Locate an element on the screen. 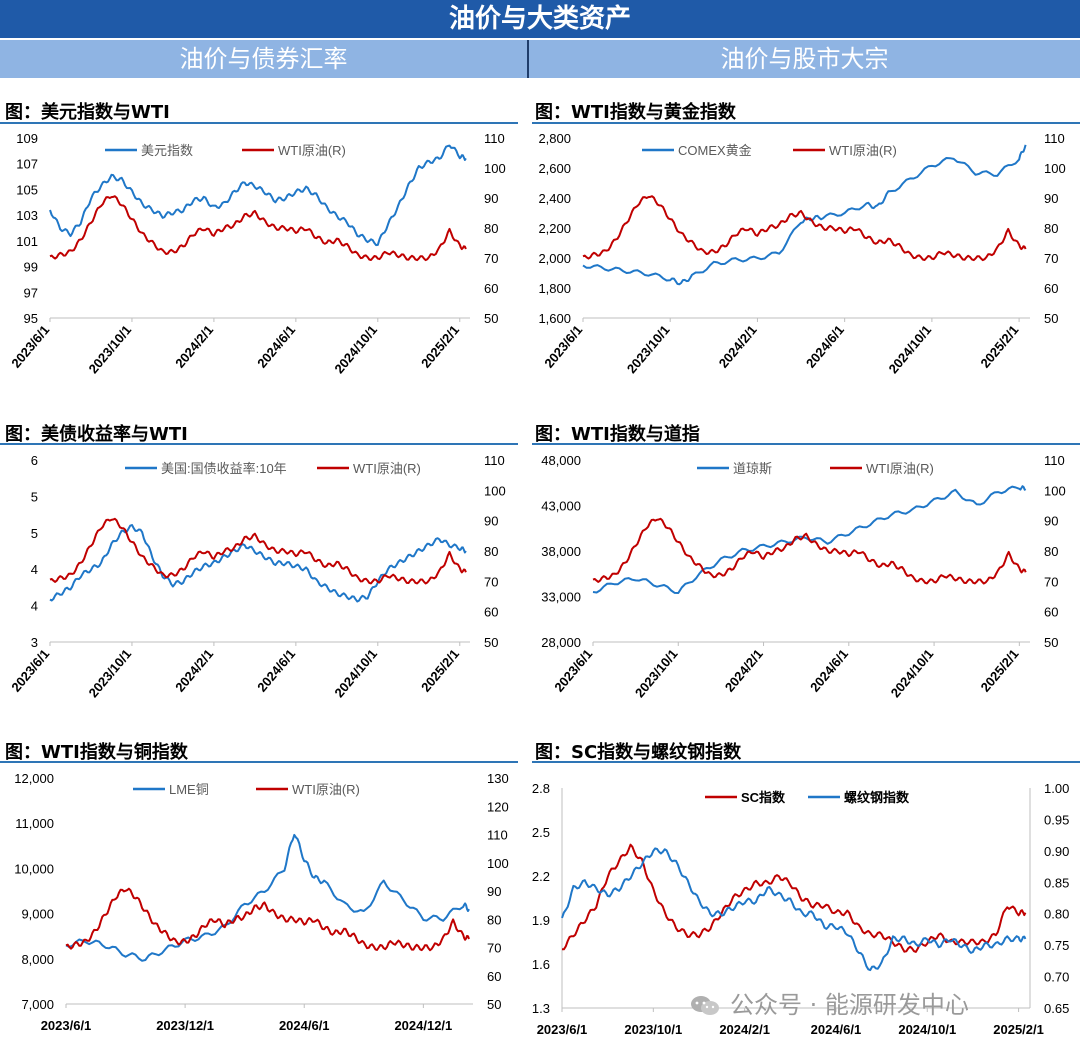 Image resolution: width=1080 pixels, height=1045 pixels. y-tick-label-left: 8,000 is located at coordinates (37, 959).